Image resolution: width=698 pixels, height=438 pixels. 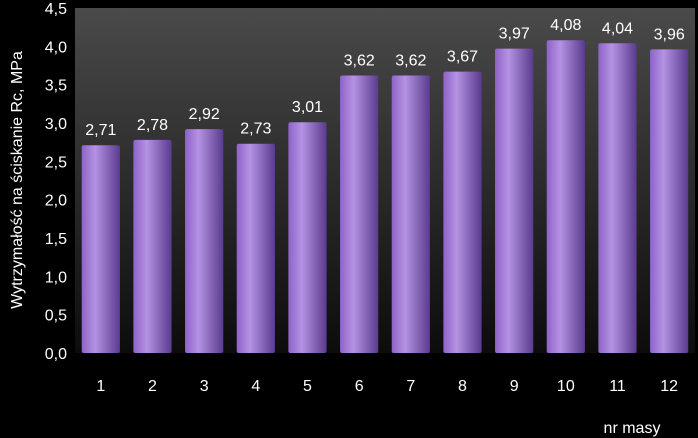 I want to click on data-label-2: 2,78, so click(x=152, y=125).